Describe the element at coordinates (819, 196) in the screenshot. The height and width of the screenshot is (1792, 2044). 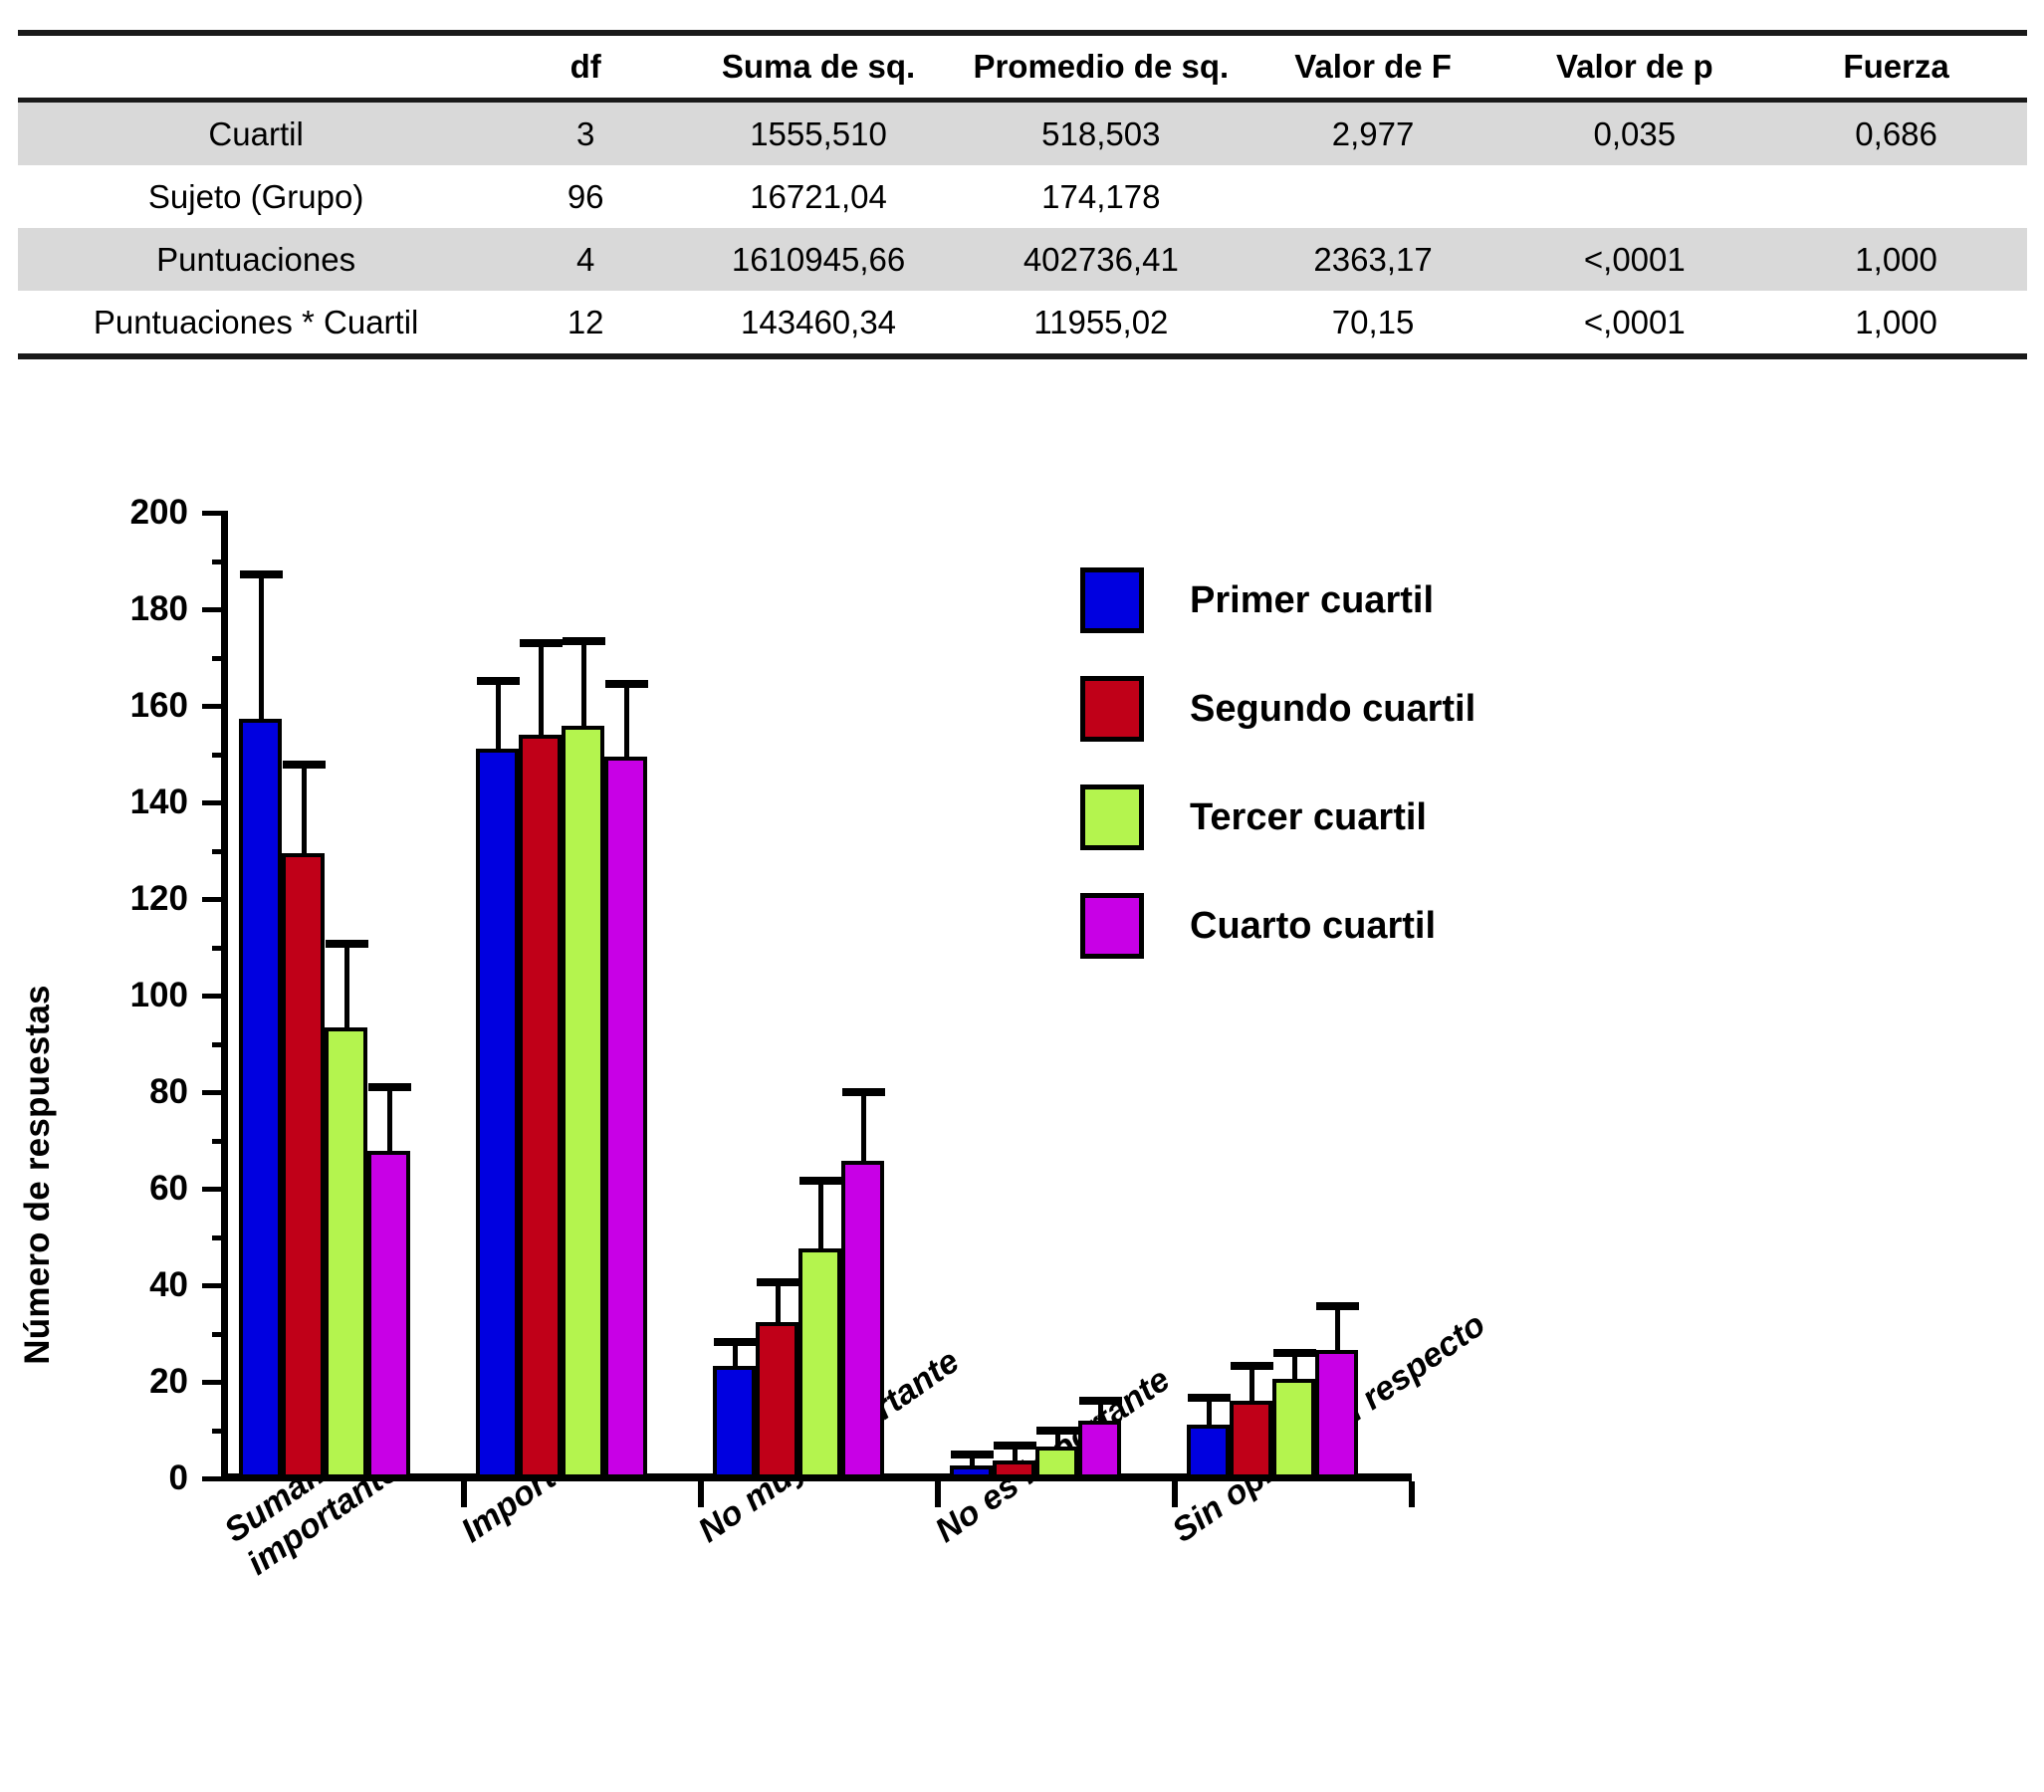
I see `cell-sum-sq: 16721,04` at that location.